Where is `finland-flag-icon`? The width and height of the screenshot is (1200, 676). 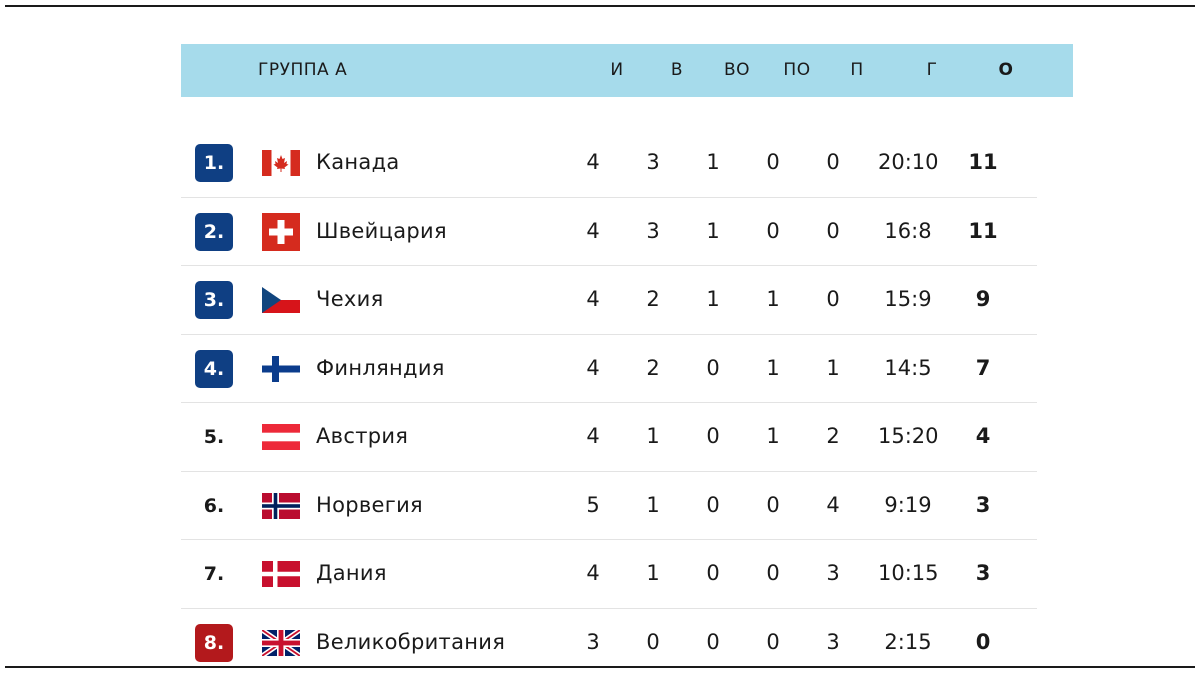 finland-flag-icon is located at coordinates (281, 369).